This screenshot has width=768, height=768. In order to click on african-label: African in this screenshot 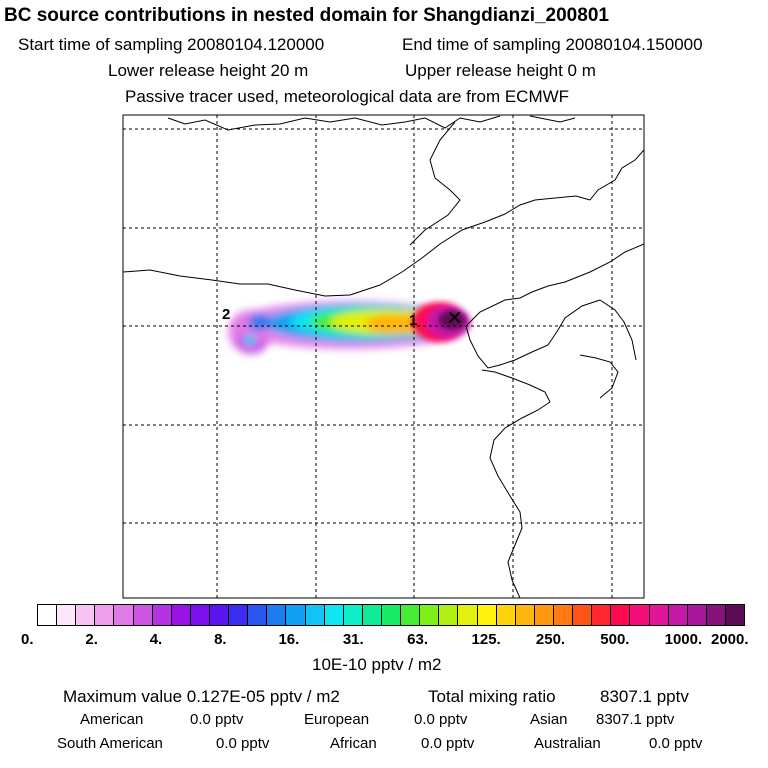, I will do `click(353, 743)`.